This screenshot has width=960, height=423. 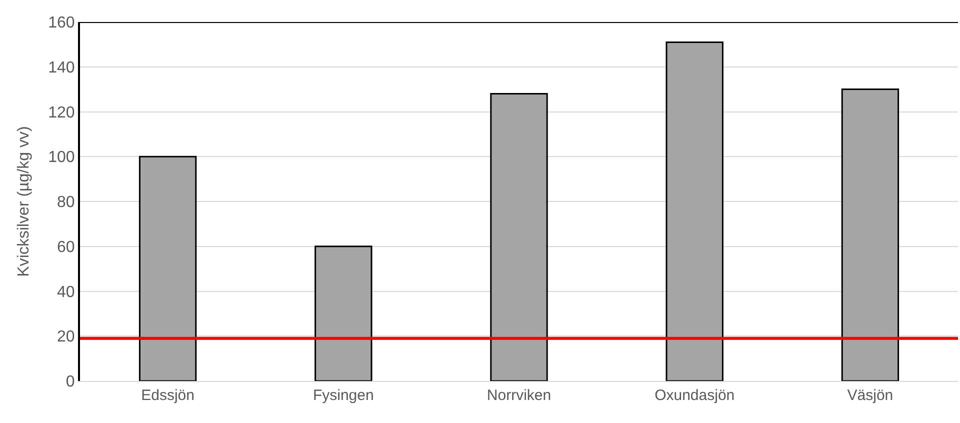 I want to click on y-tick-label: 100, so click(x=61, y=157).